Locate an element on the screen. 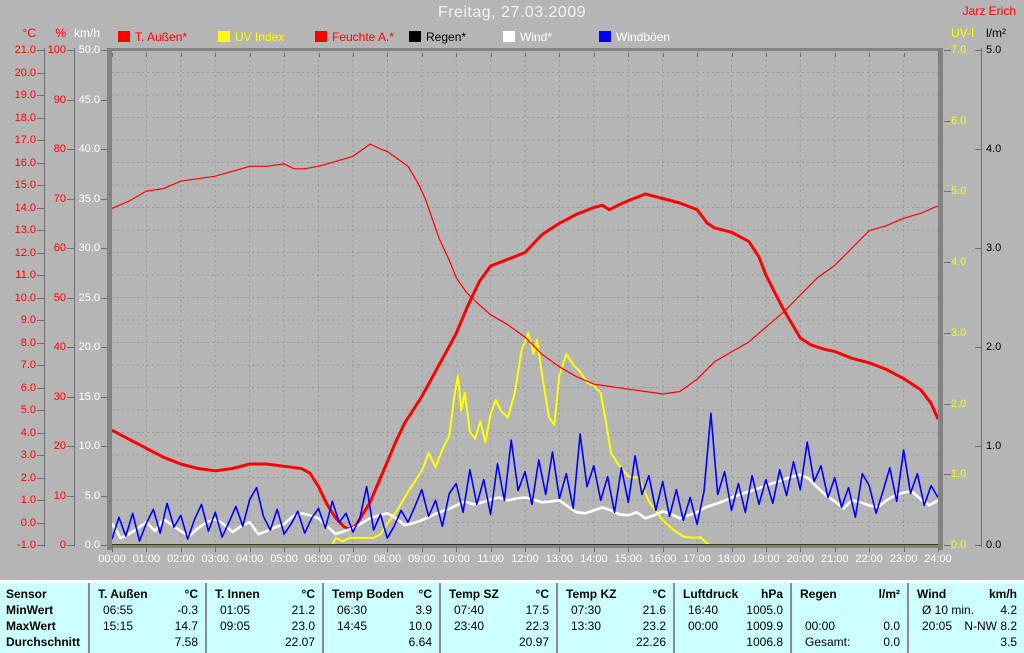 The image size is (1024, 653). axis-tick-label: 10 is located at coordinates (59, 495).